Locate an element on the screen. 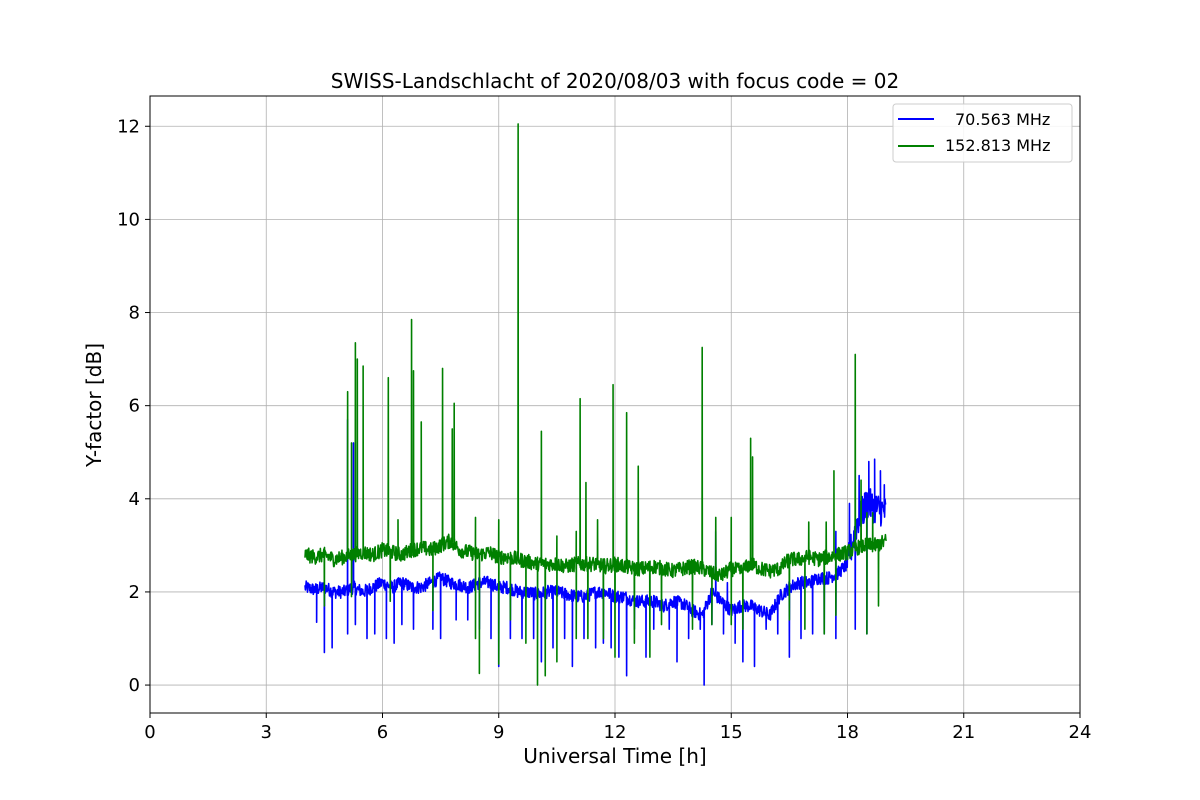 Image resolution: width=1200 pixels, height=800 pixels. x-axis-title: Universal Time [h] is located at coordinates (614, 756).